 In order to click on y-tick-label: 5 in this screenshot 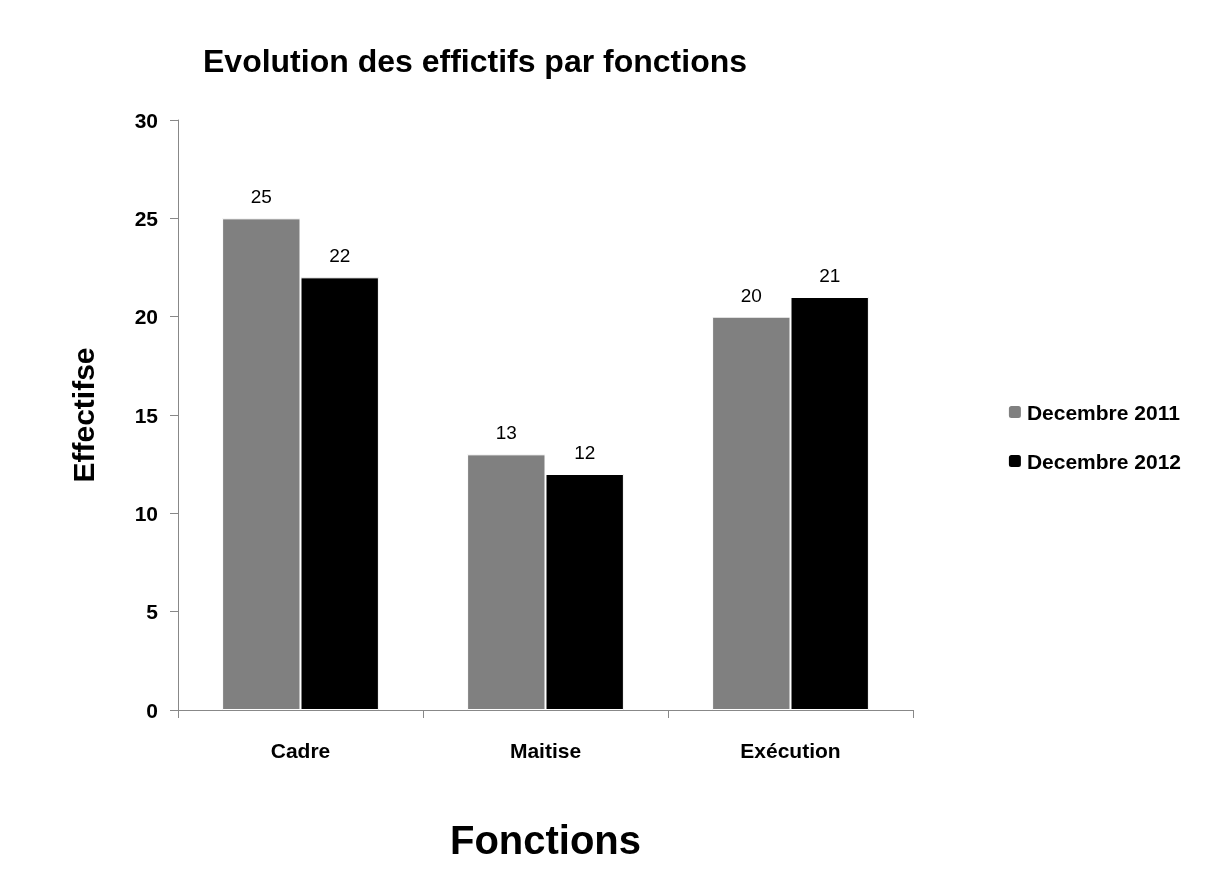, I will do `click(152, 612)`.